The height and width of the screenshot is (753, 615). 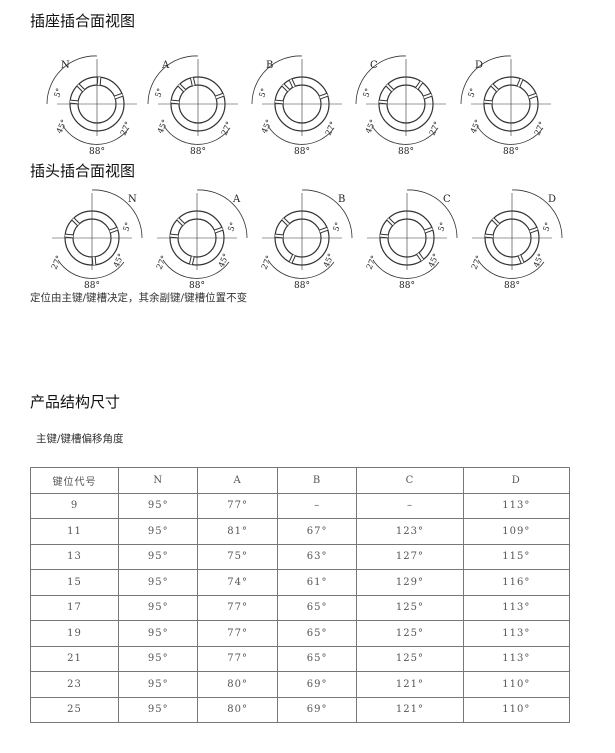 I want to click on table-row: 9 95° 77° – –113°, so click(x=300, y=505).